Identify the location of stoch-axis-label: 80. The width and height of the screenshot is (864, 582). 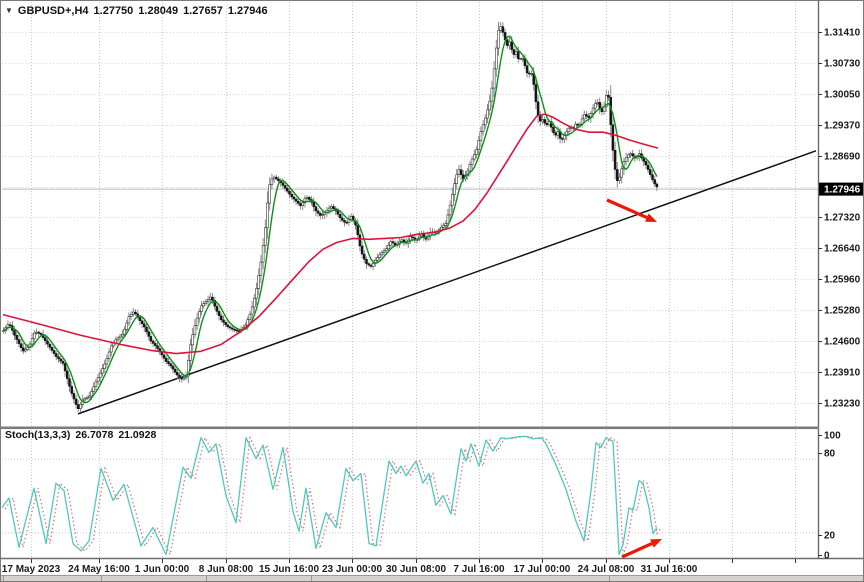
(830, 454).